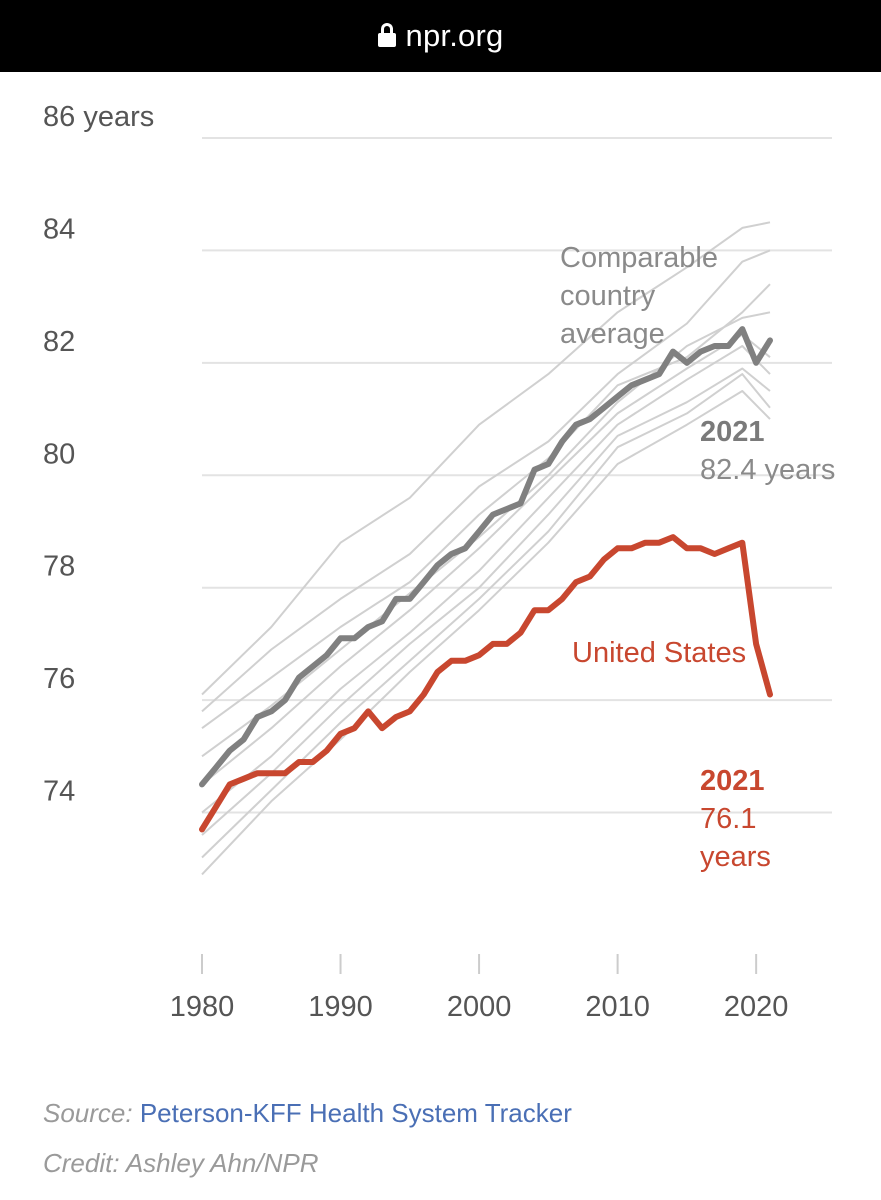 The height and width of the screenshot is (1200, 881). Describe the element at coordinates (98, 454) in the screenshot. I see `y-axis-labels: 86 years 74 76 78 80 82 84` at that location.